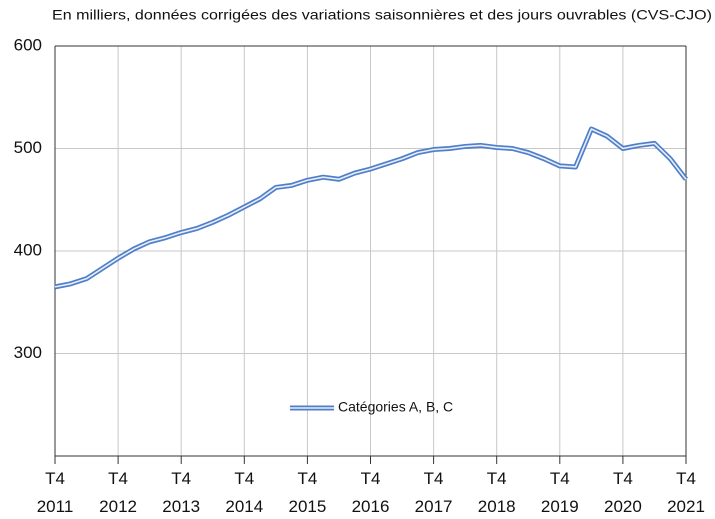  I want to click on x-tick-label-line: 2019, so click(560, 506).